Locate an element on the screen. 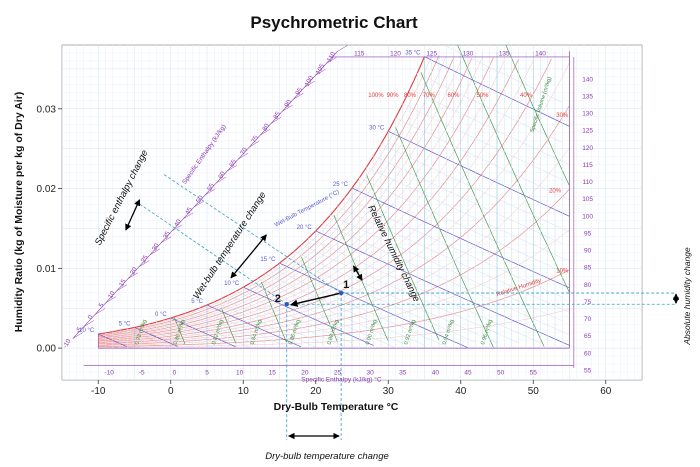 The image size is (700, 467). wet-bulb-label: 15 °C is located at coordinates (268, 260).